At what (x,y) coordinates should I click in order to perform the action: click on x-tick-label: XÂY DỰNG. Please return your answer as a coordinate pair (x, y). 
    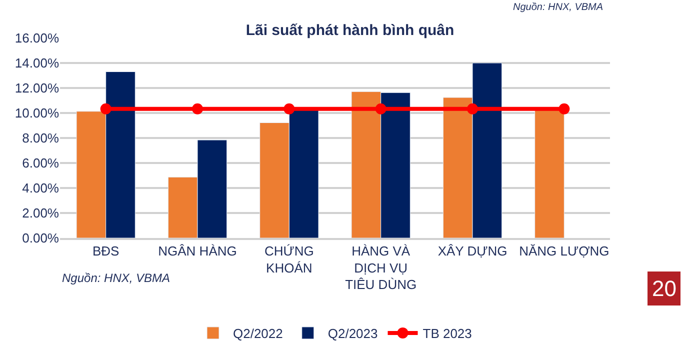
    Looking at the image, I should click on (473, 250).